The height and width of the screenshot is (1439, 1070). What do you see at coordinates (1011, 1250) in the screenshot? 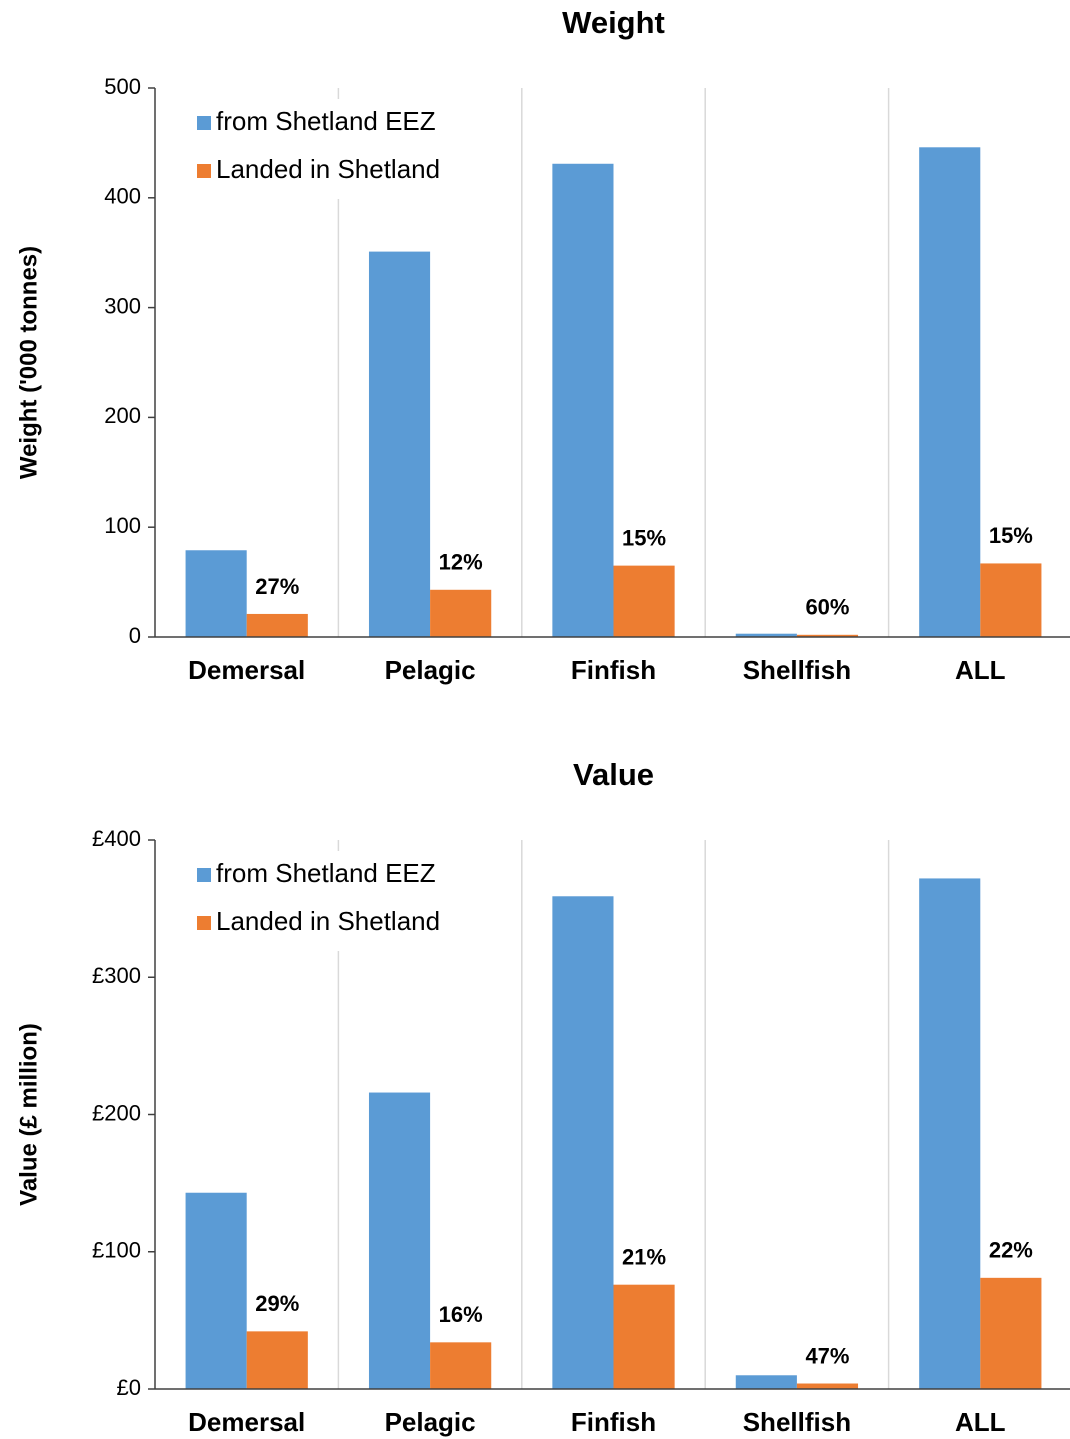
I see `percent-label: 22%` at bounding box center [1011, 1250].